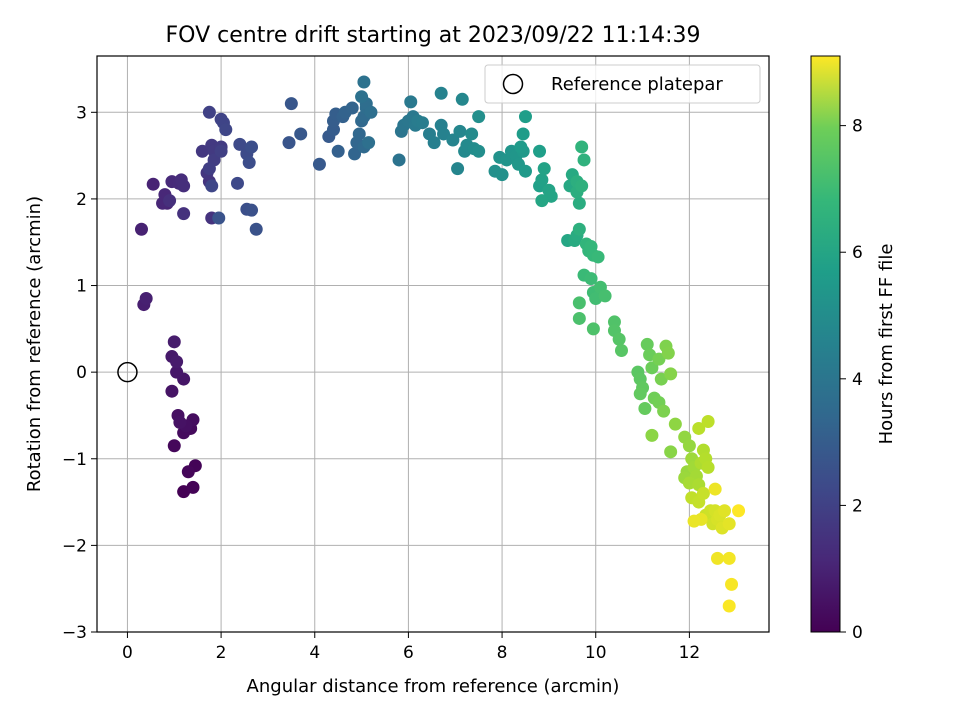 The width and height of the screenshot is (960, 720). I want to click on x-tick-label: 10, so click(596, 653).